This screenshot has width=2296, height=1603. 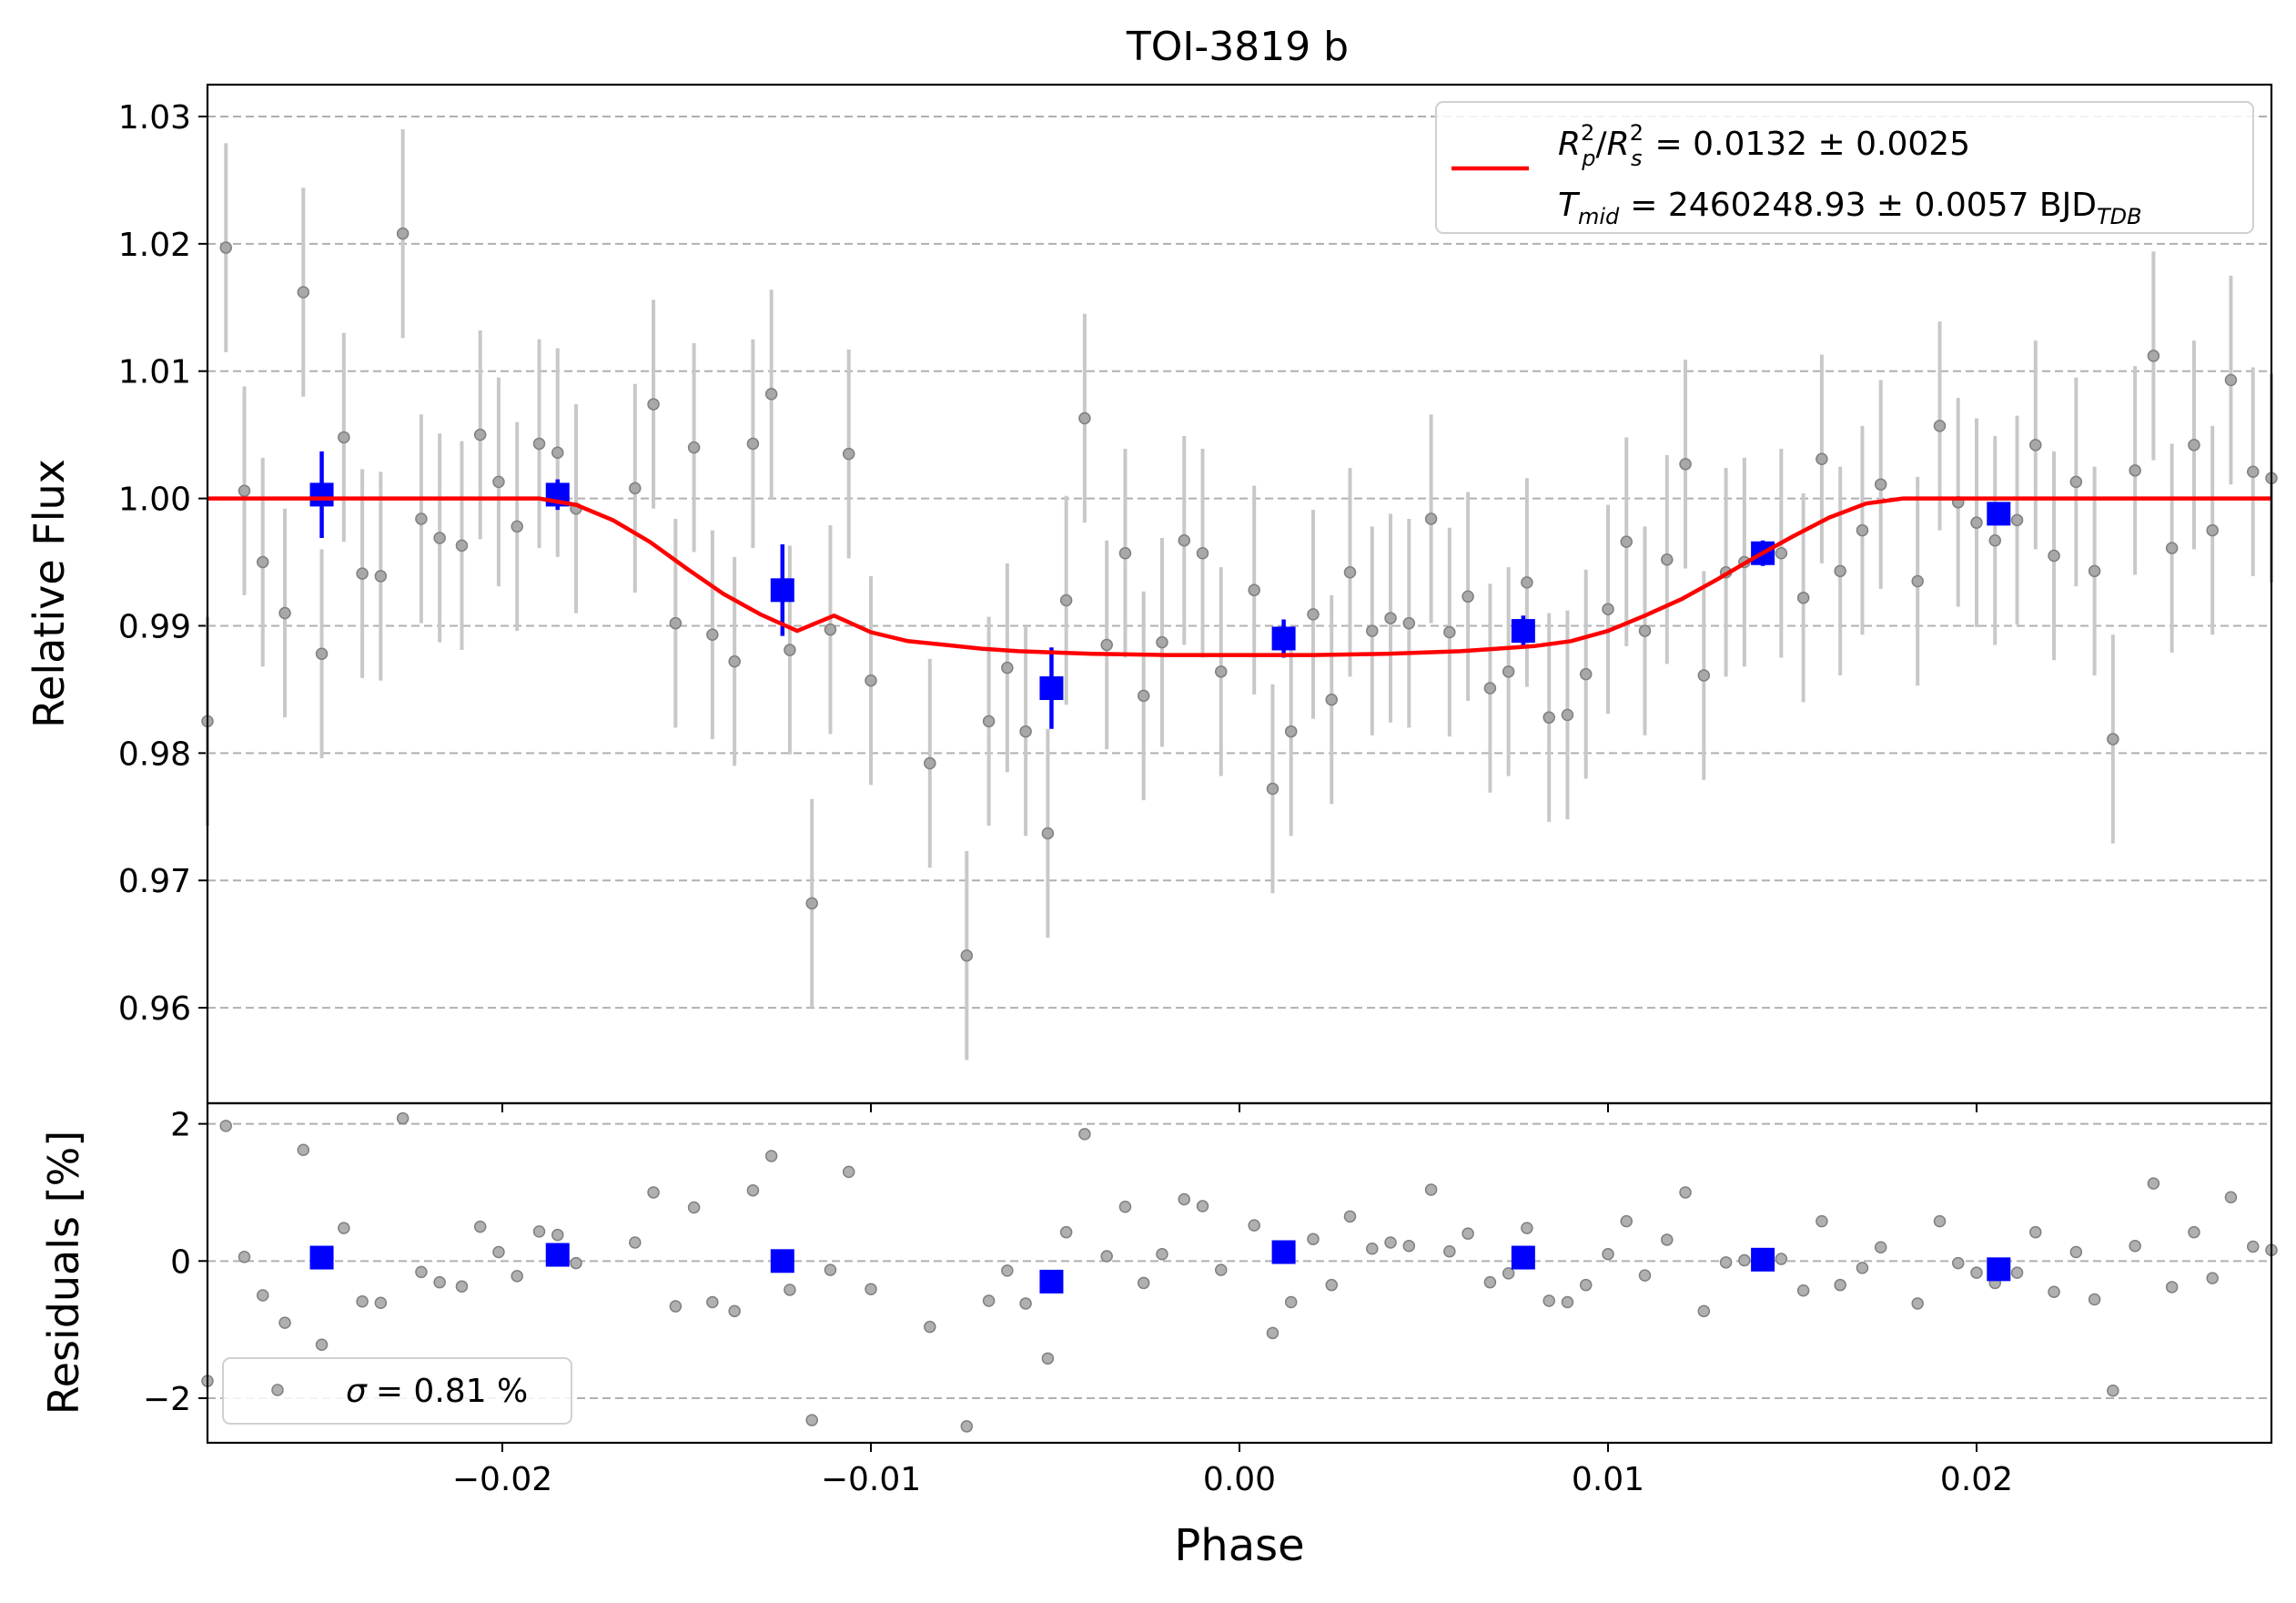 I want to click on legend-tmid-value: = 2460248.93 ± 0.0057 BJD, so click(x=1863, y=205).